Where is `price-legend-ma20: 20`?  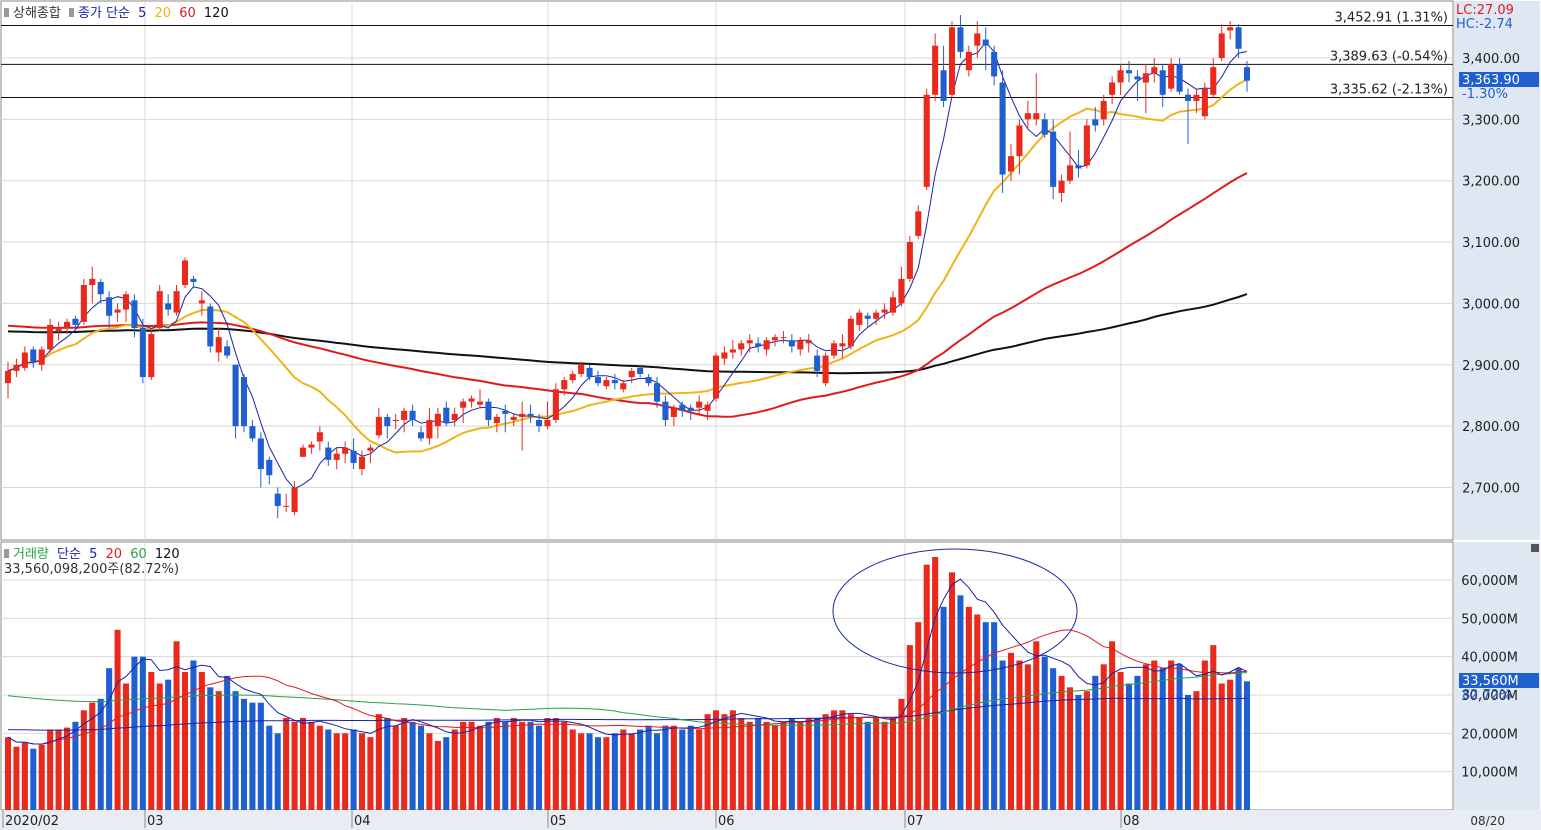
price-legend-ma20: 20 is located at coordinates (163, 13).